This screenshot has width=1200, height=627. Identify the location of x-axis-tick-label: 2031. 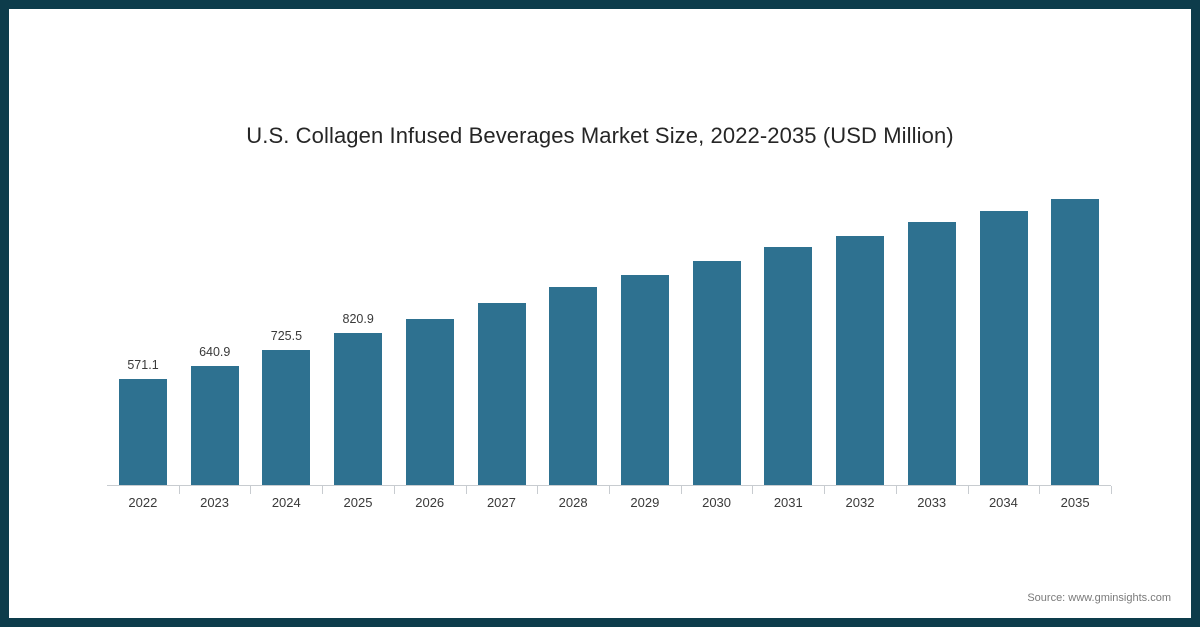
(788, 502).